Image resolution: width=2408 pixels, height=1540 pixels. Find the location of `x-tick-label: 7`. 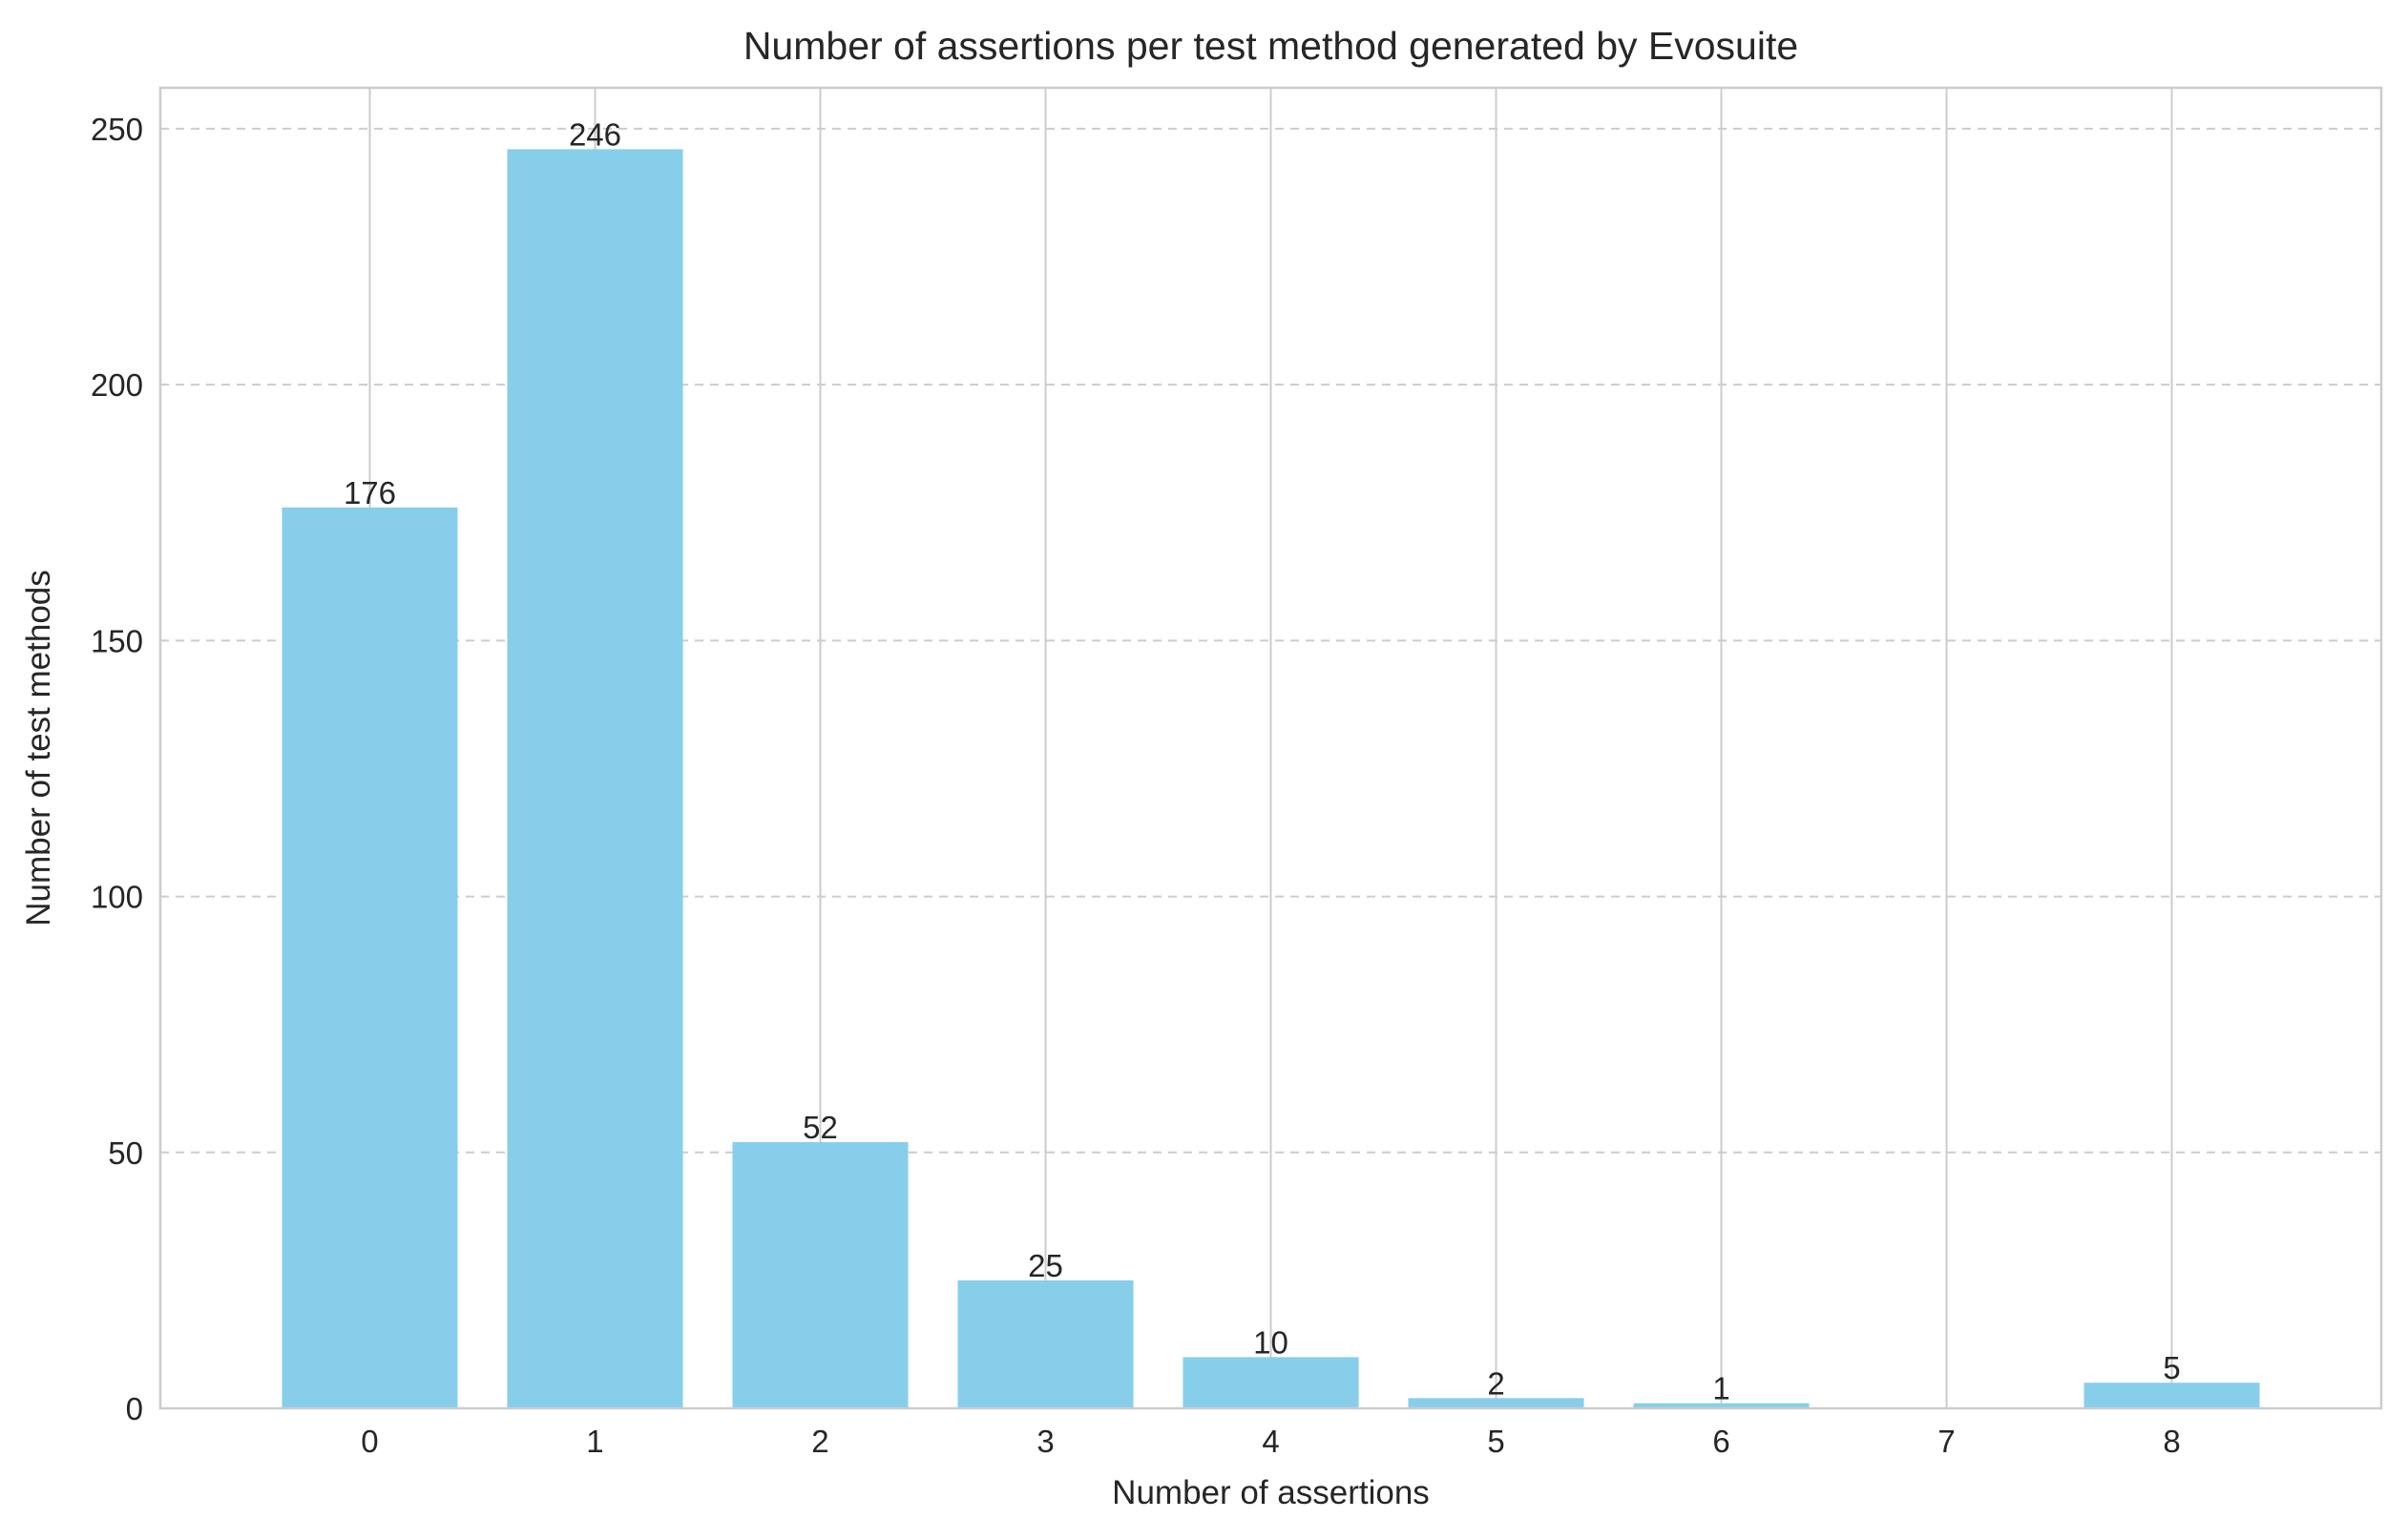

x-tick-label: 7 is located at coordinates (1946, 1442).